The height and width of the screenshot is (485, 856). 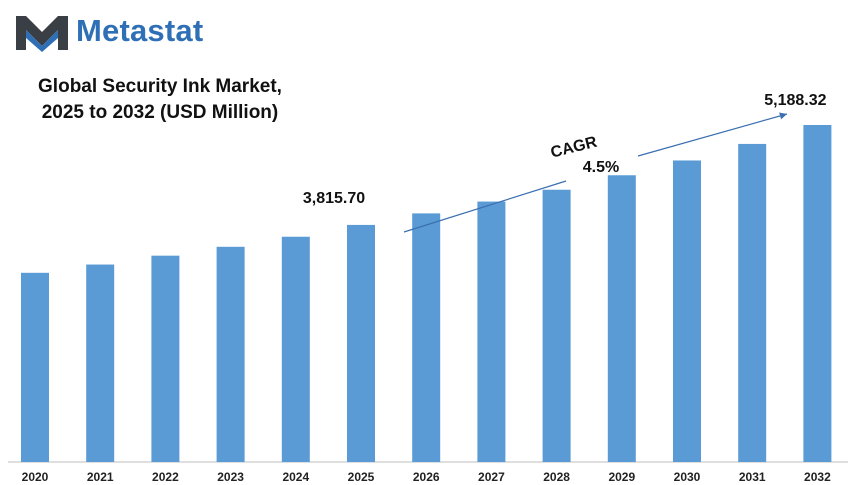 I want to click on x-tick-label-2028: 2028, so click(x=556, y=477).